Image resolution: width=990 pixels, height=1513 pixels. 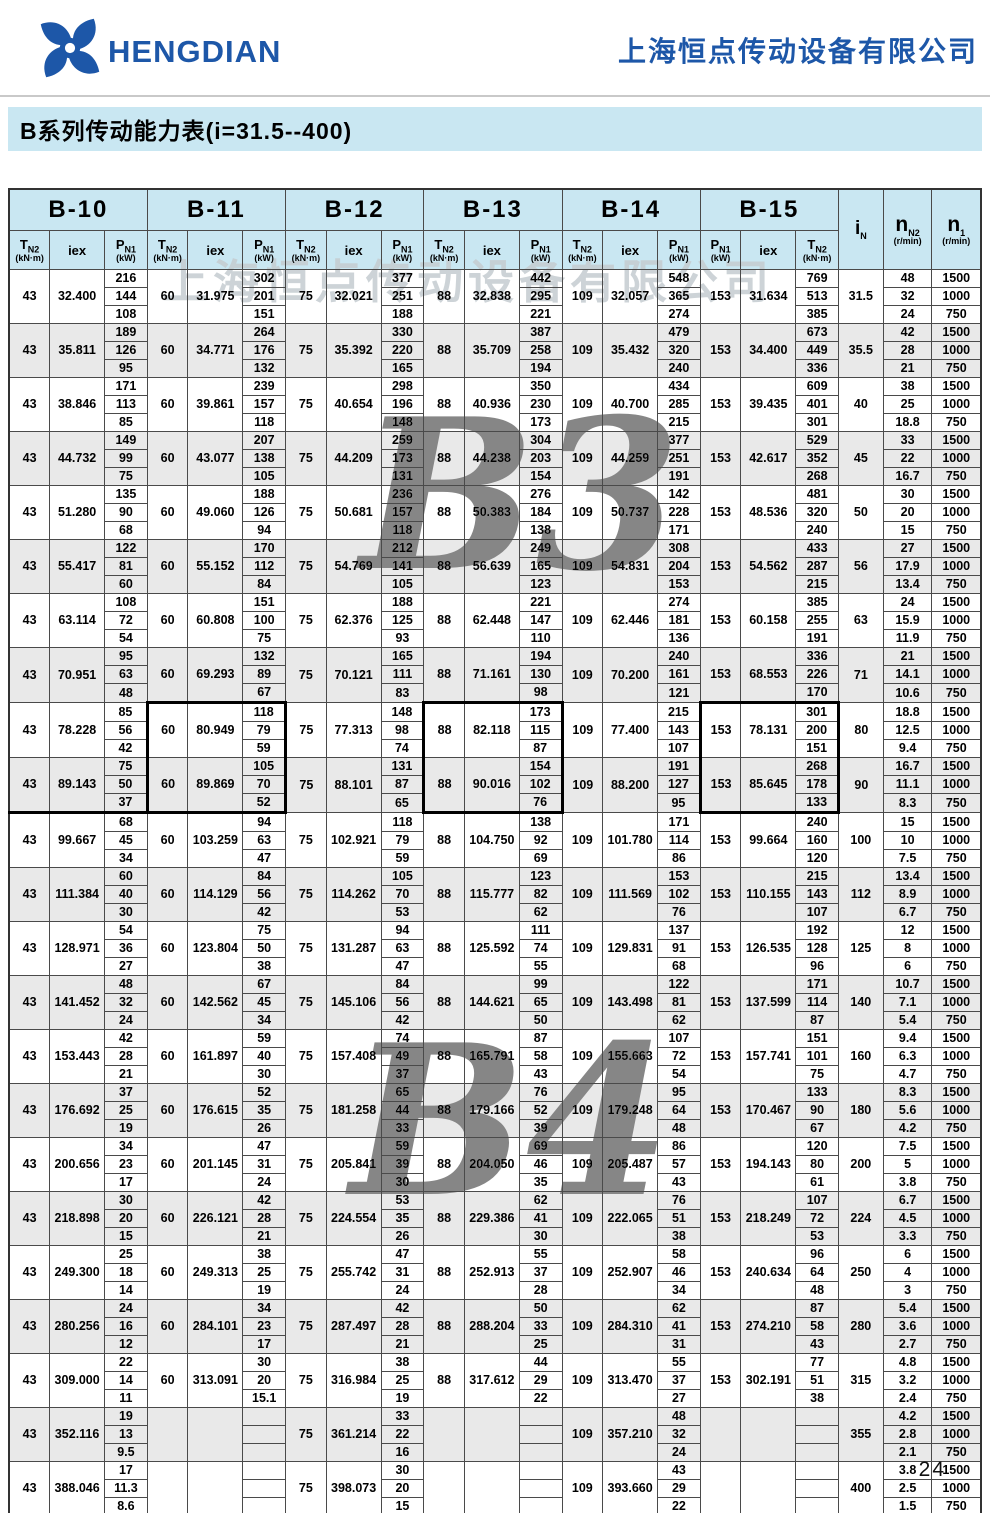 I want to click on iex-cell: 123.804, so click(x=215, y=948).